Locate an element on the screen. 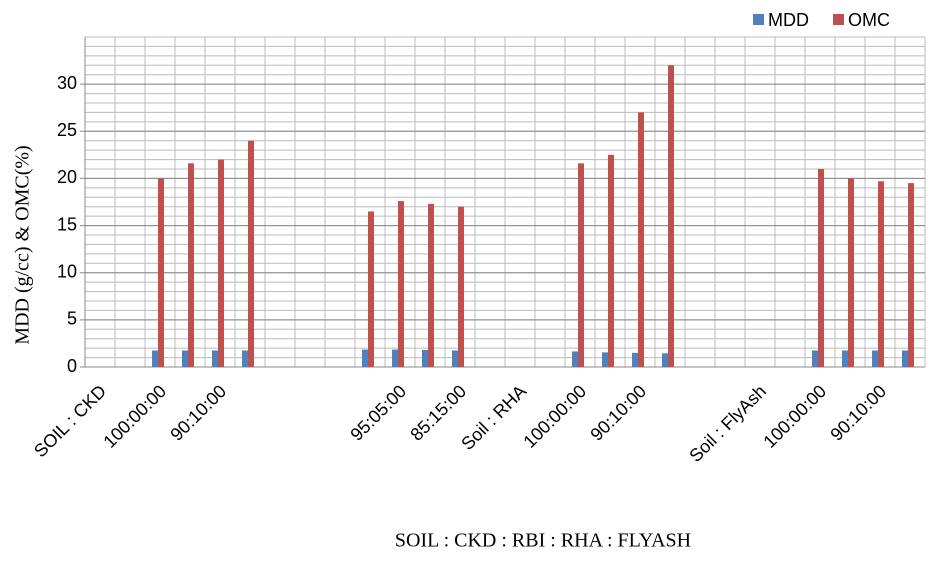 The width and height of the screenshot is (933, 563). x-tick-label: Soil : FlyAsh is located at coordinates (727, 423).